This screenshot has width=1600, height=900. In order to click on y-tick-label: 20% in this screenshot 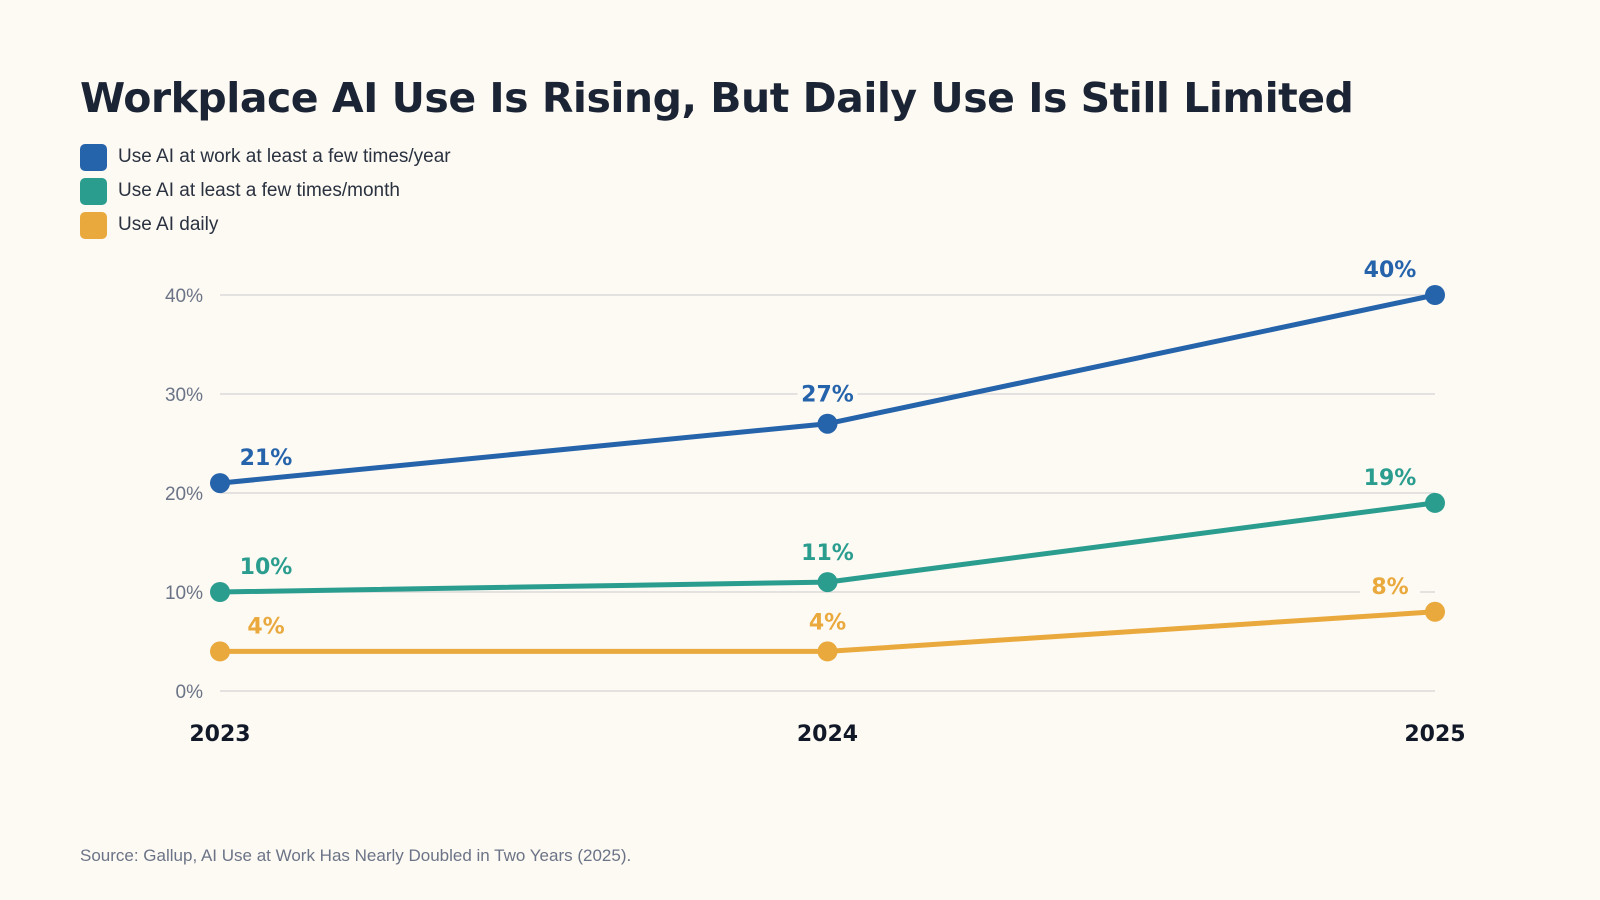, I will do `click(184, 494)`.